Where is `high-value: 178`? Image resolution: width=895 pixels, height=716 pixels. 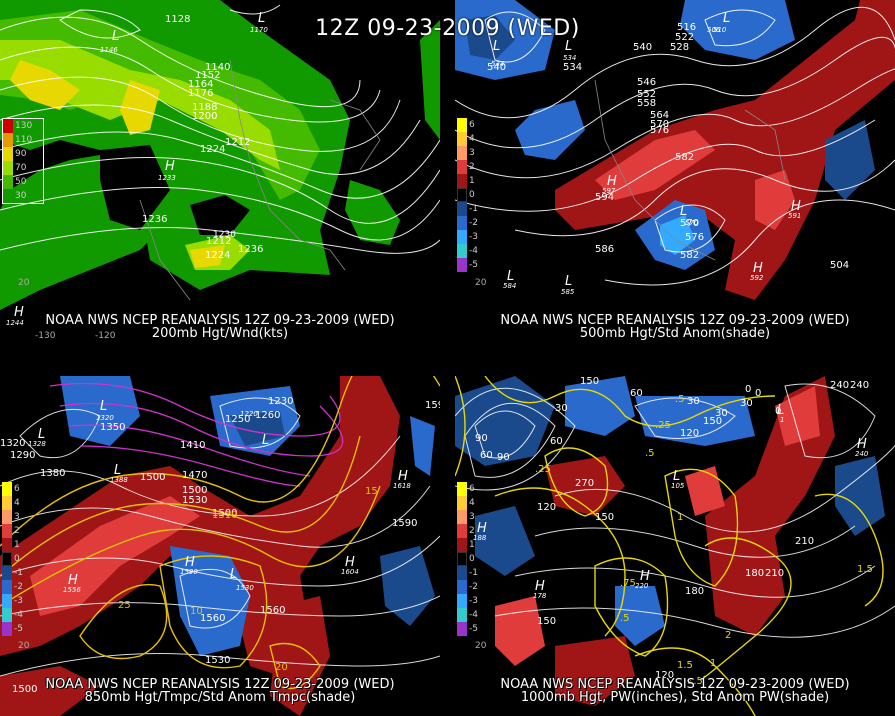
high-value: 178 is located at coordinates (540, 596).